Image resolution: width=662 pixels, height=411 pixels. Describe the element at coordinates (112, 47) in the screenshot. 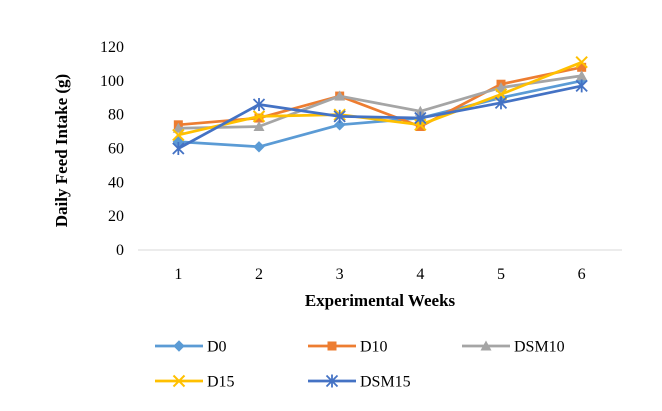

I see `y-tick-label: 120` at that location.